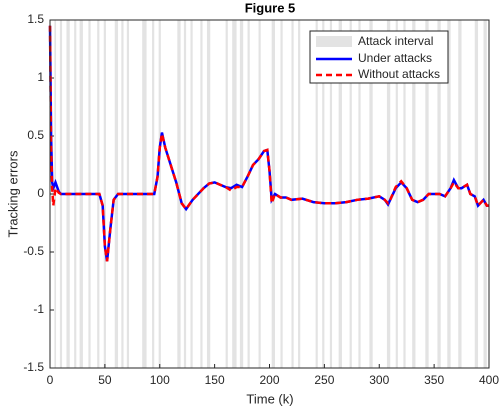 This screenshot has width=500, height=411. Describe the element at coordinates (12, 193) in the screenshot. I see `y-axis-label: Tracking errors` at that location.